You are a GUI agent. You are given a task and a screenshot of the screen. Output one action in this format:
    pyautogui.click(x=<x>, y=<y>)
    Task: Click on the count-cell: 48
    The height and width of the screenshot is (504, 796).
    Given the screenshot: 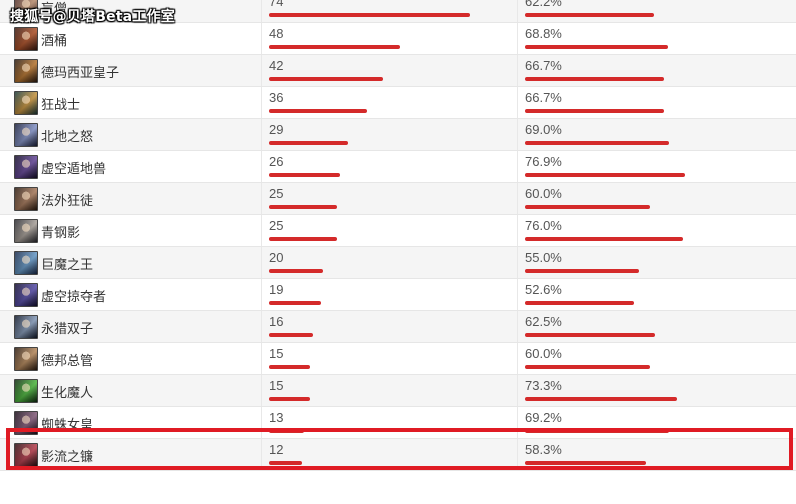 What is the action you would take?
    pyautogui.click(x=390, y=38)
    